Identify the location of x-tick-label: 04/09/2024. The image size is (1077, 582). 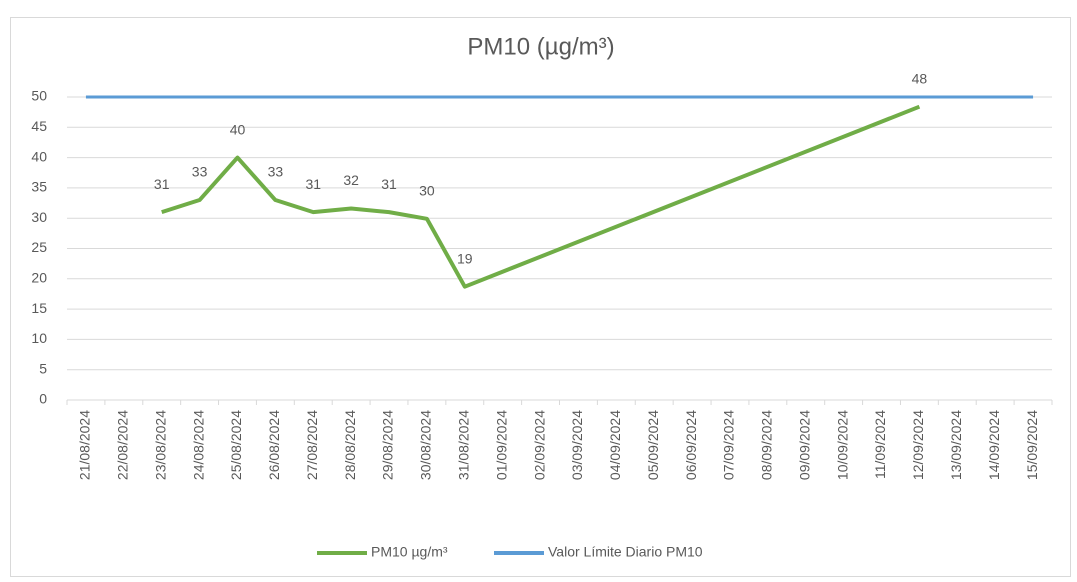
(615, 445).